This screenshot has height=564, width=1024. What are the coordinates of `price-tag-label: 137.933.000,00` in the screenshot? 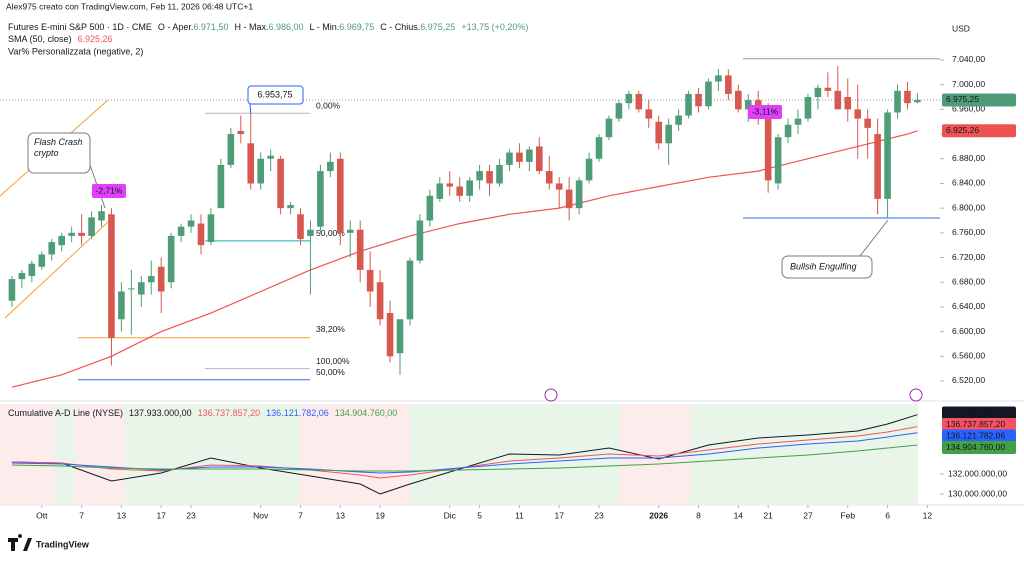 It's located at (975, 412).